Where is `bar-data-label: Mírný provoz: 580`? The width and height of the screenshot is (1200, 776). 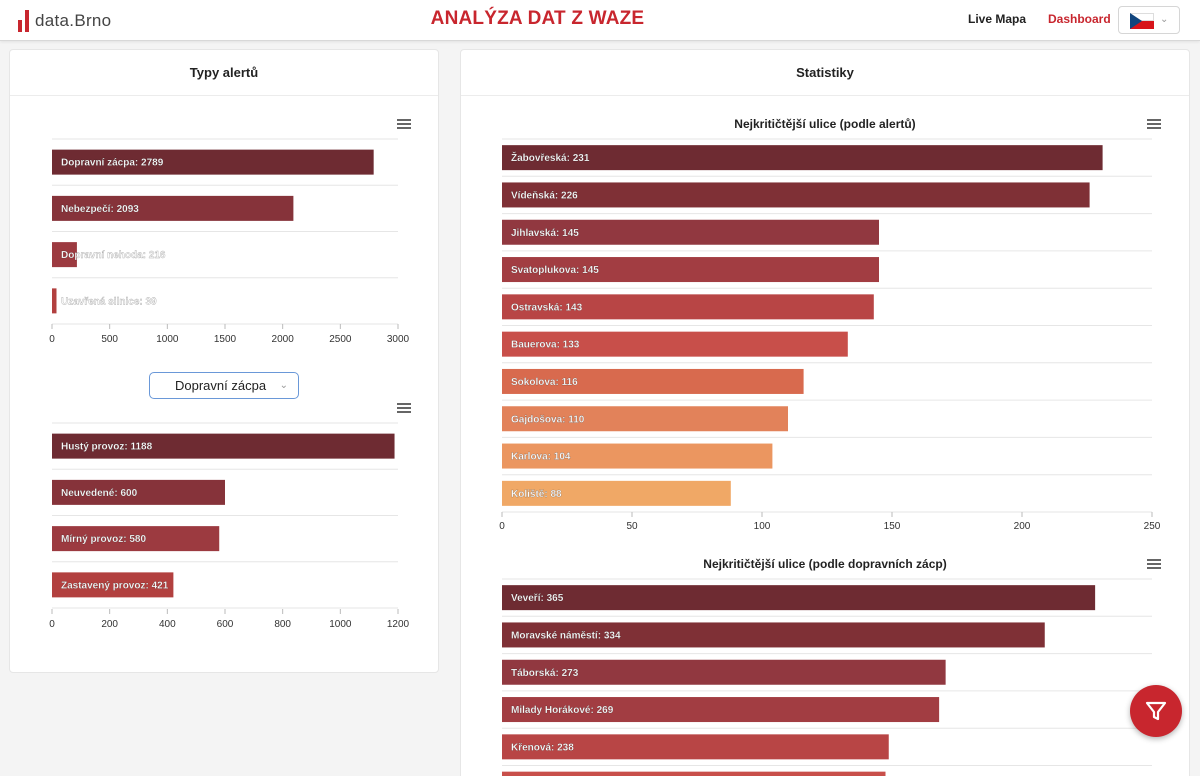 bar-data-label: Mírný provoz: 580 is located at coordinates (103, 539).